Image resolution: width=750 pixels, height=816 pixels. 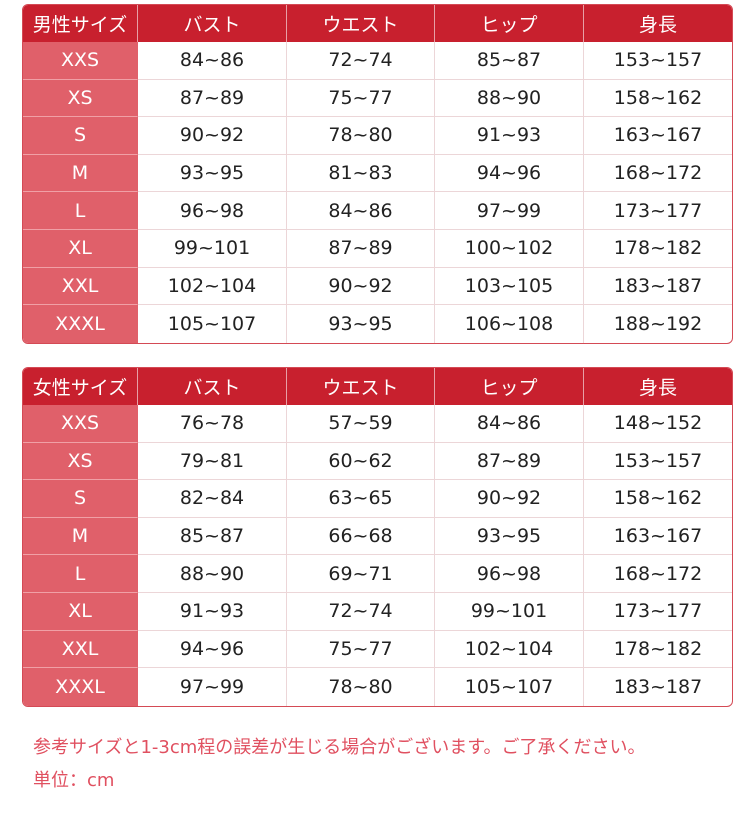 What do you see at coordinates (361, 499) in the screenshot?
I see `measurement-cell: 63~65` at bounding box center [361, 499].